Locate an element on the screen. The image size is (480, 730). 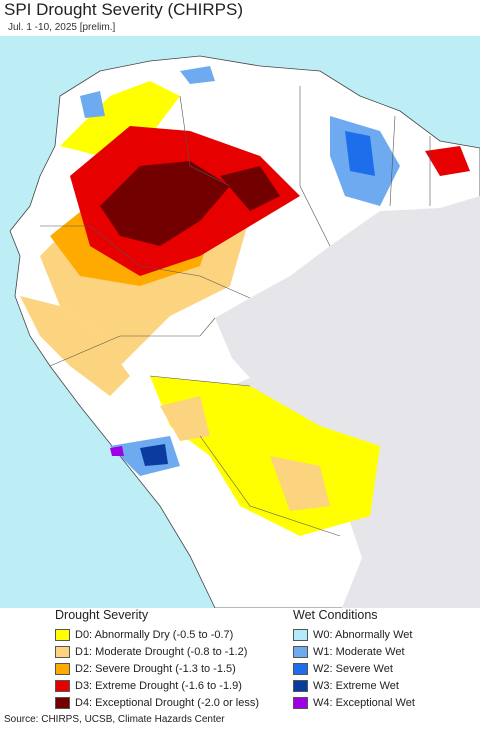
legend-item: D4: Exceptional Drought (-2.0 or less) is located at coordinates (157, 702).